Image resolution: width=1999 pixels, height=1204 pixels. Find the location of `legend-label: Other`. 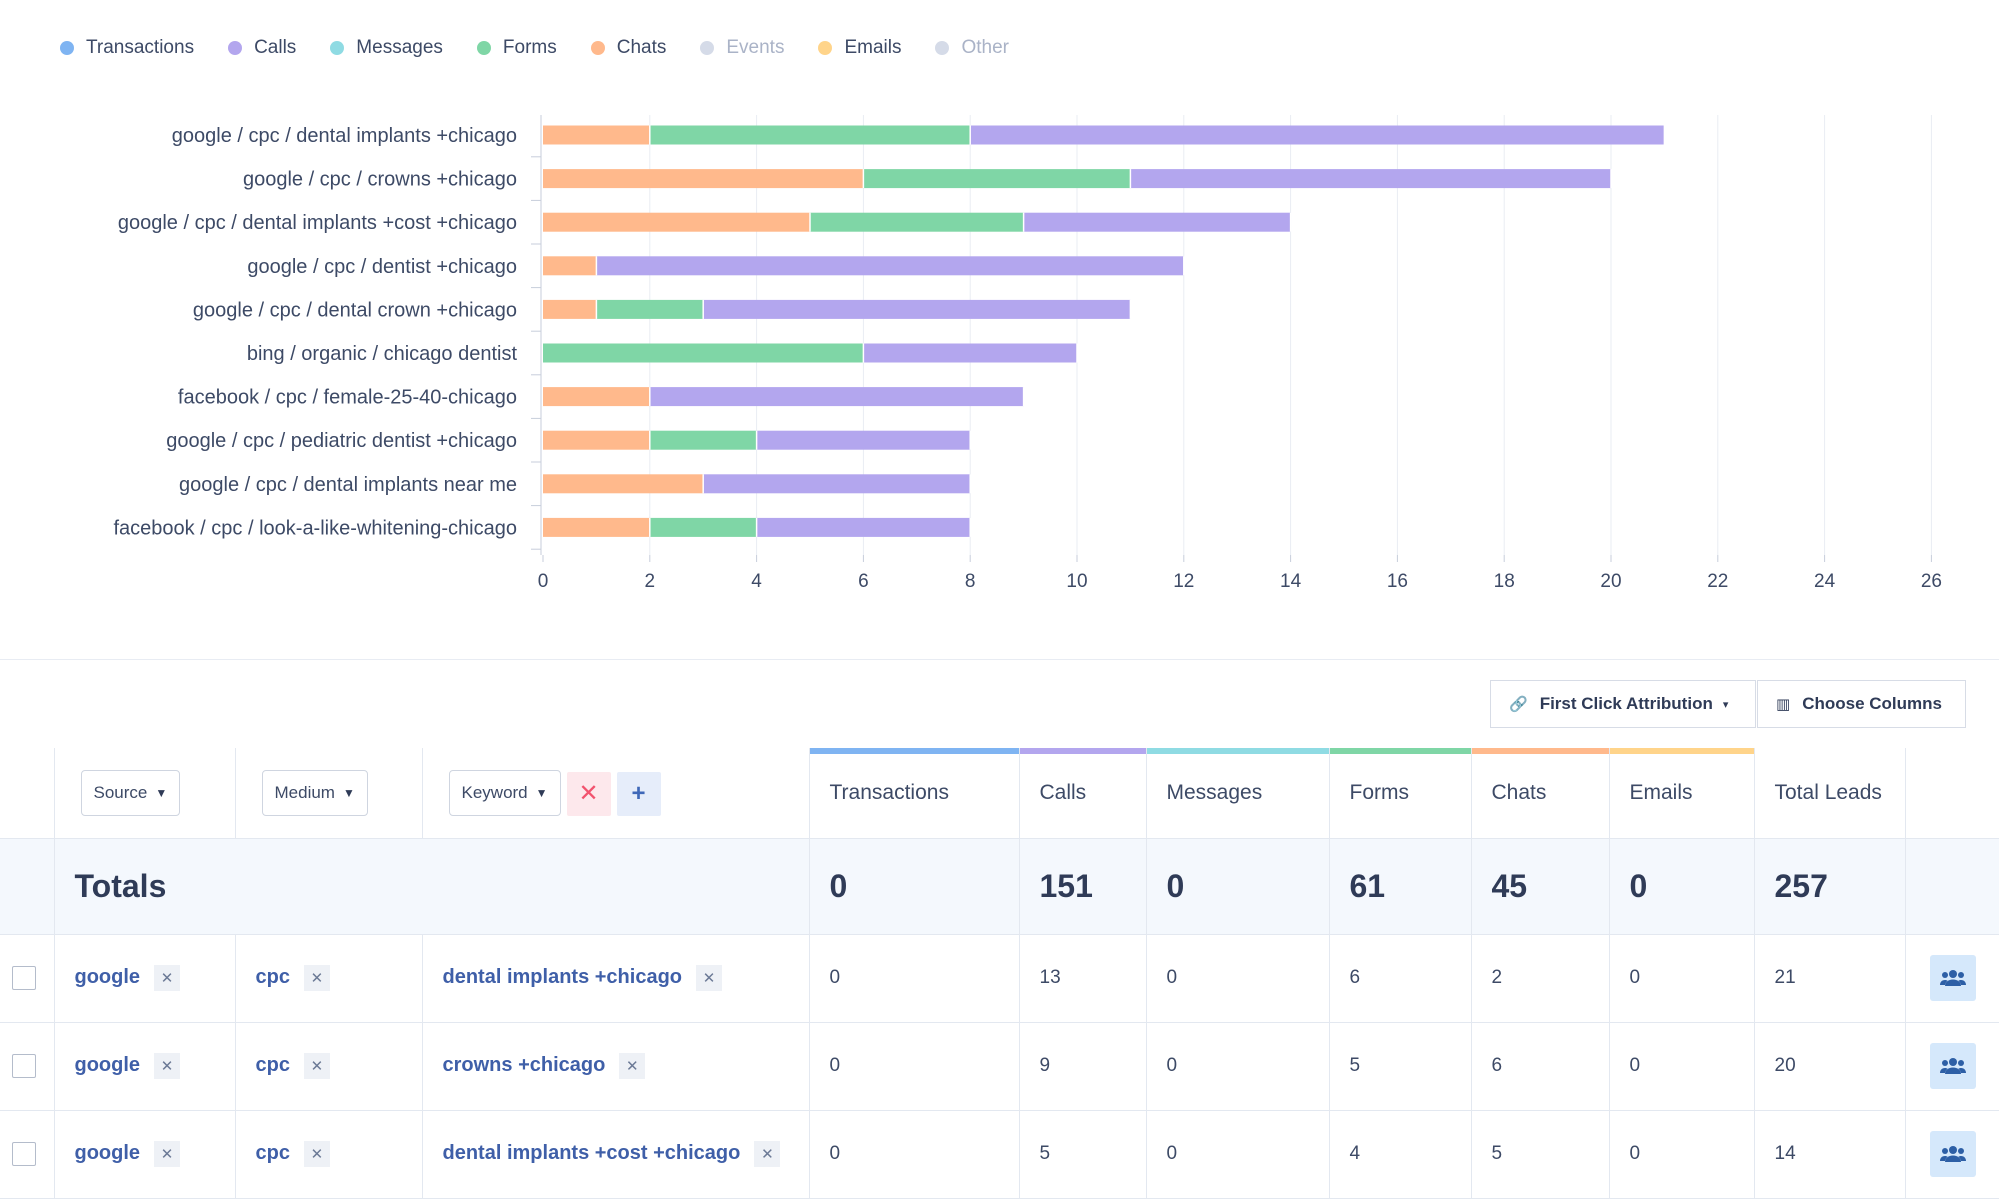

legend-label: Other is located at coordinates (985, 47).